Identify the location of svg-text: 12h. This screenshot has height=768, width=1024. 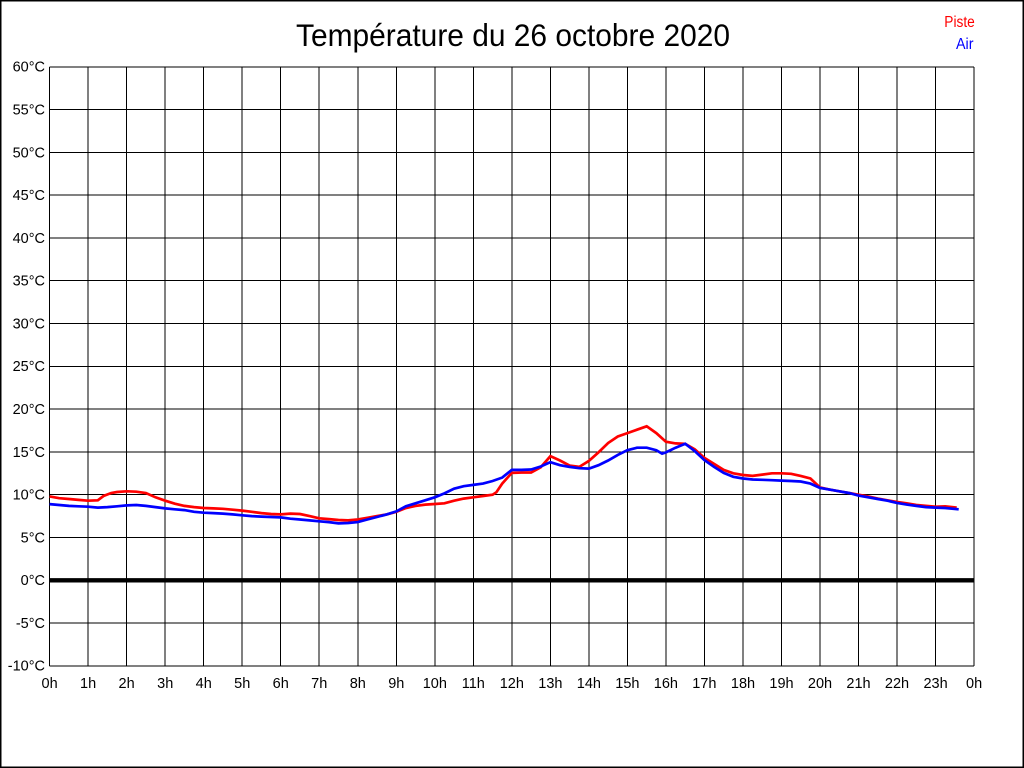
(512, 684).